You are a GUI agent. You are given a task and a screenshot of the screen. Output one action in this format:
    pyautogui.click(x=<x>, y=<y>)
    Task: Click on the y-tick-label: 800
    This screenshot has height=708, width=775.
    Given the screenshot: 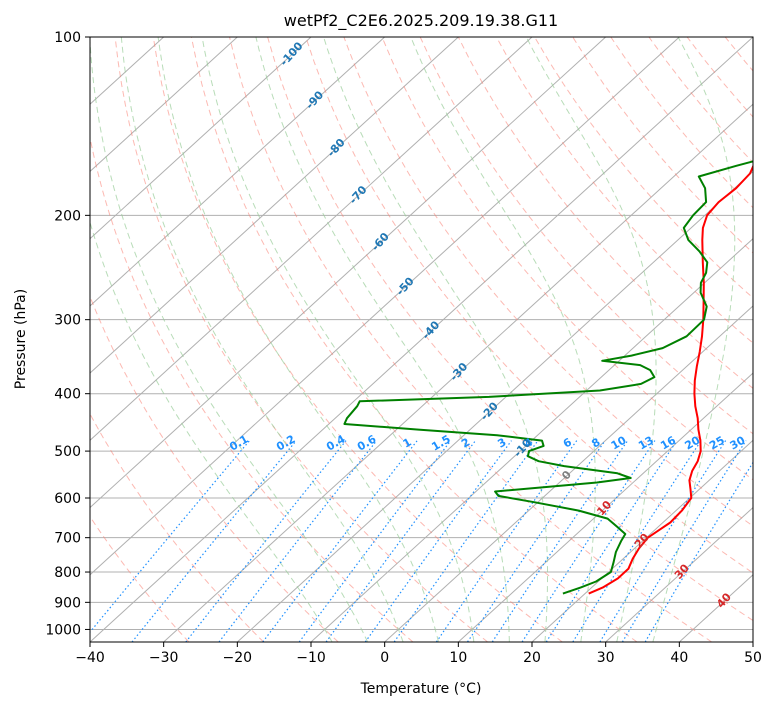 What is the action you would take?
    pyautogui.click(x=67, y=573)
    